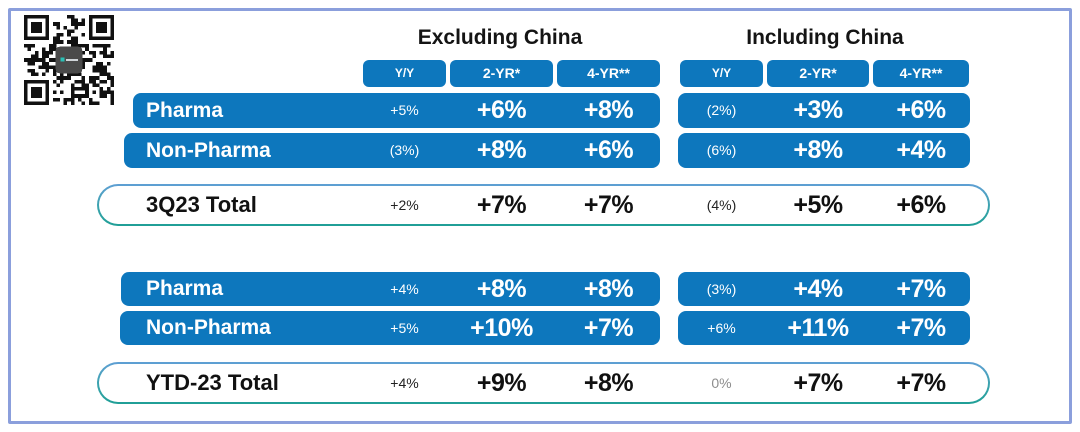 The height and width of the screenshot is (432, 1080). I want to click on value-cell: +10%, so click(501, 328).